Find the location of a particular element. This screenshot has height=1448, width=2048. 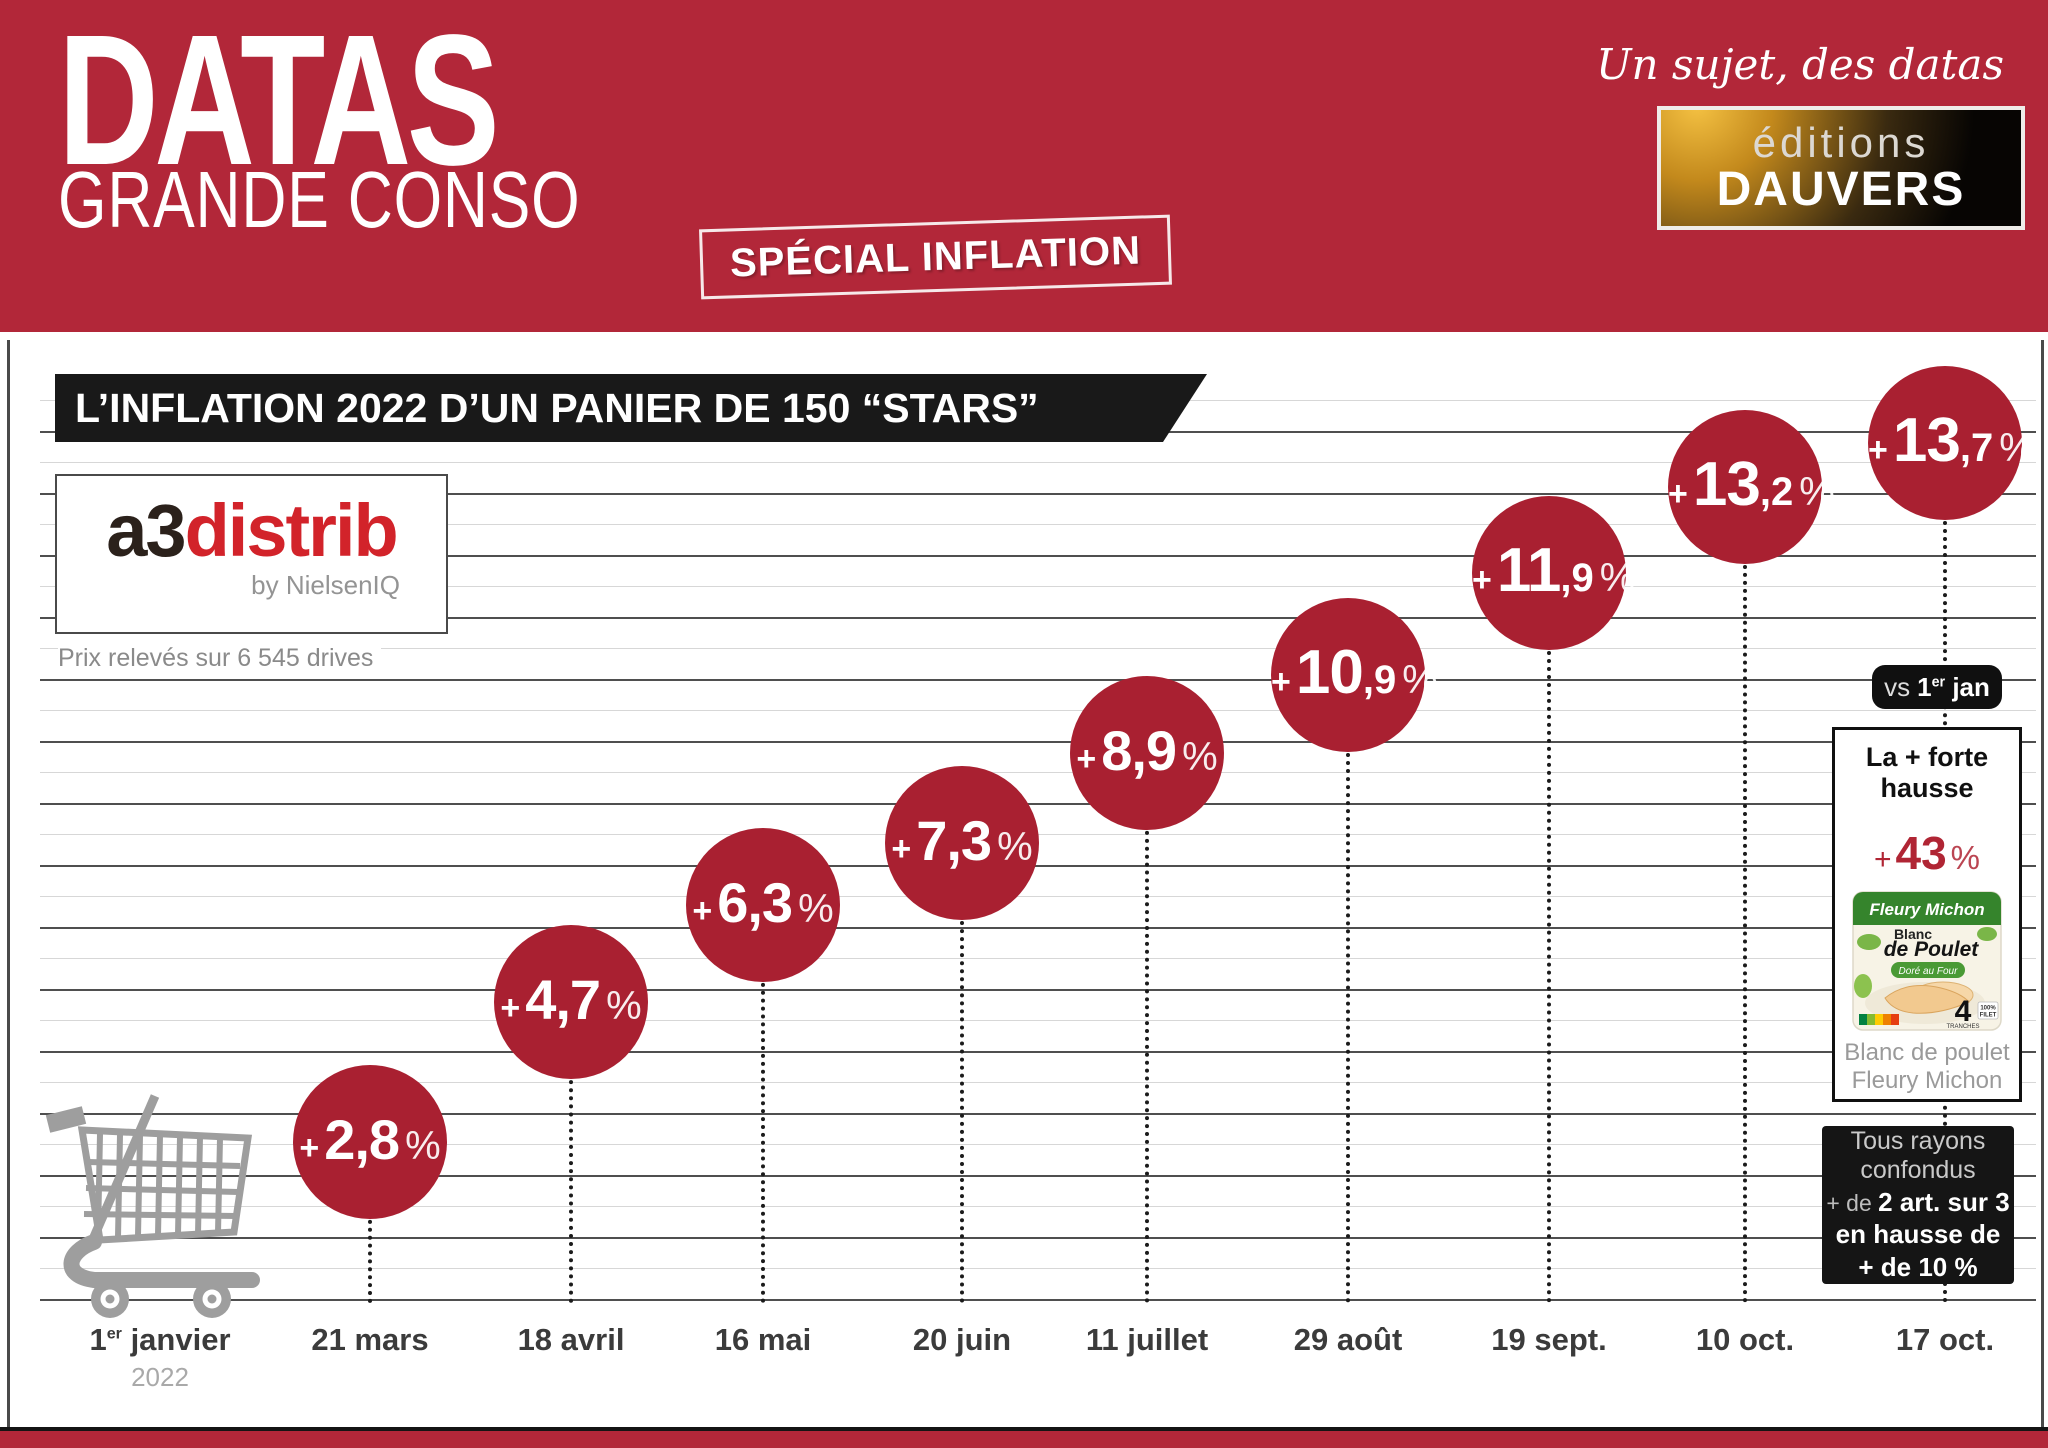

a3distrib-wordmark: a3distrib is located at coordinates (251, 531).